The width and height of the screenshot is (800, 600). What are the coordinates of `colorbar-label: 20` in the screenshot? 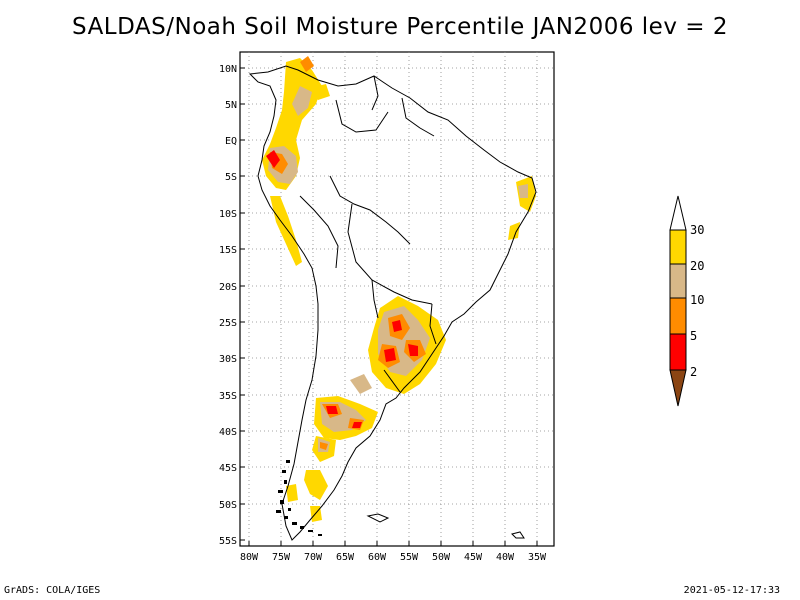 It's located at (697, 266).